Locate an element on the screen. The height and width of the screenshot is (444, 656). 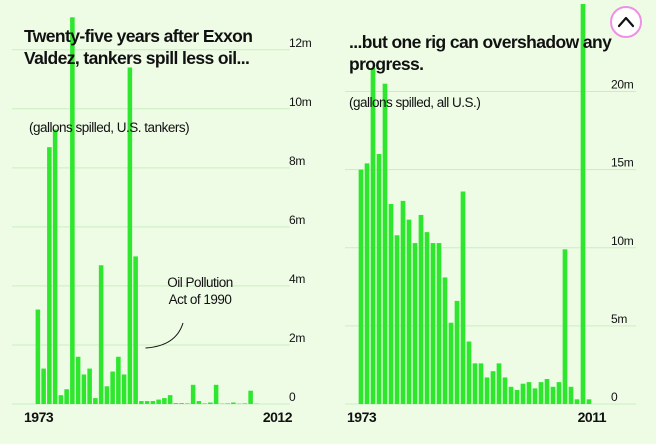
left-bar-1991 is located at coordinates (141, 402).